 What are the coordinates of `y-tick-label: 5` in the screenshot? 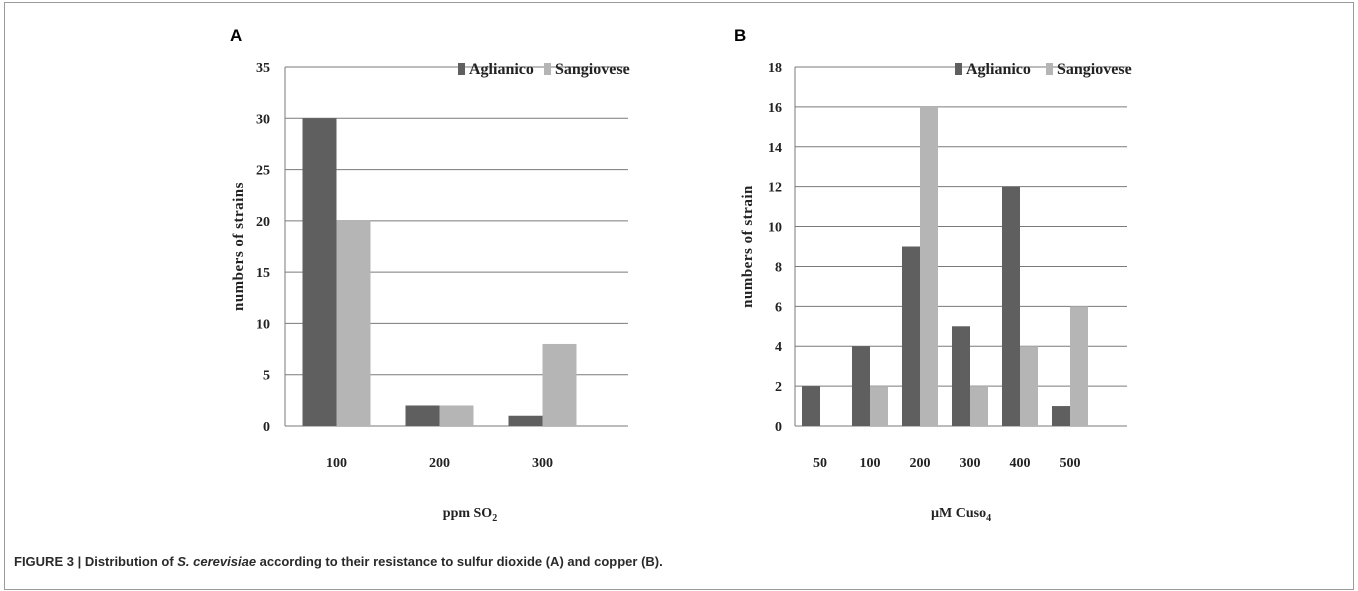 It's located at (266, 376).